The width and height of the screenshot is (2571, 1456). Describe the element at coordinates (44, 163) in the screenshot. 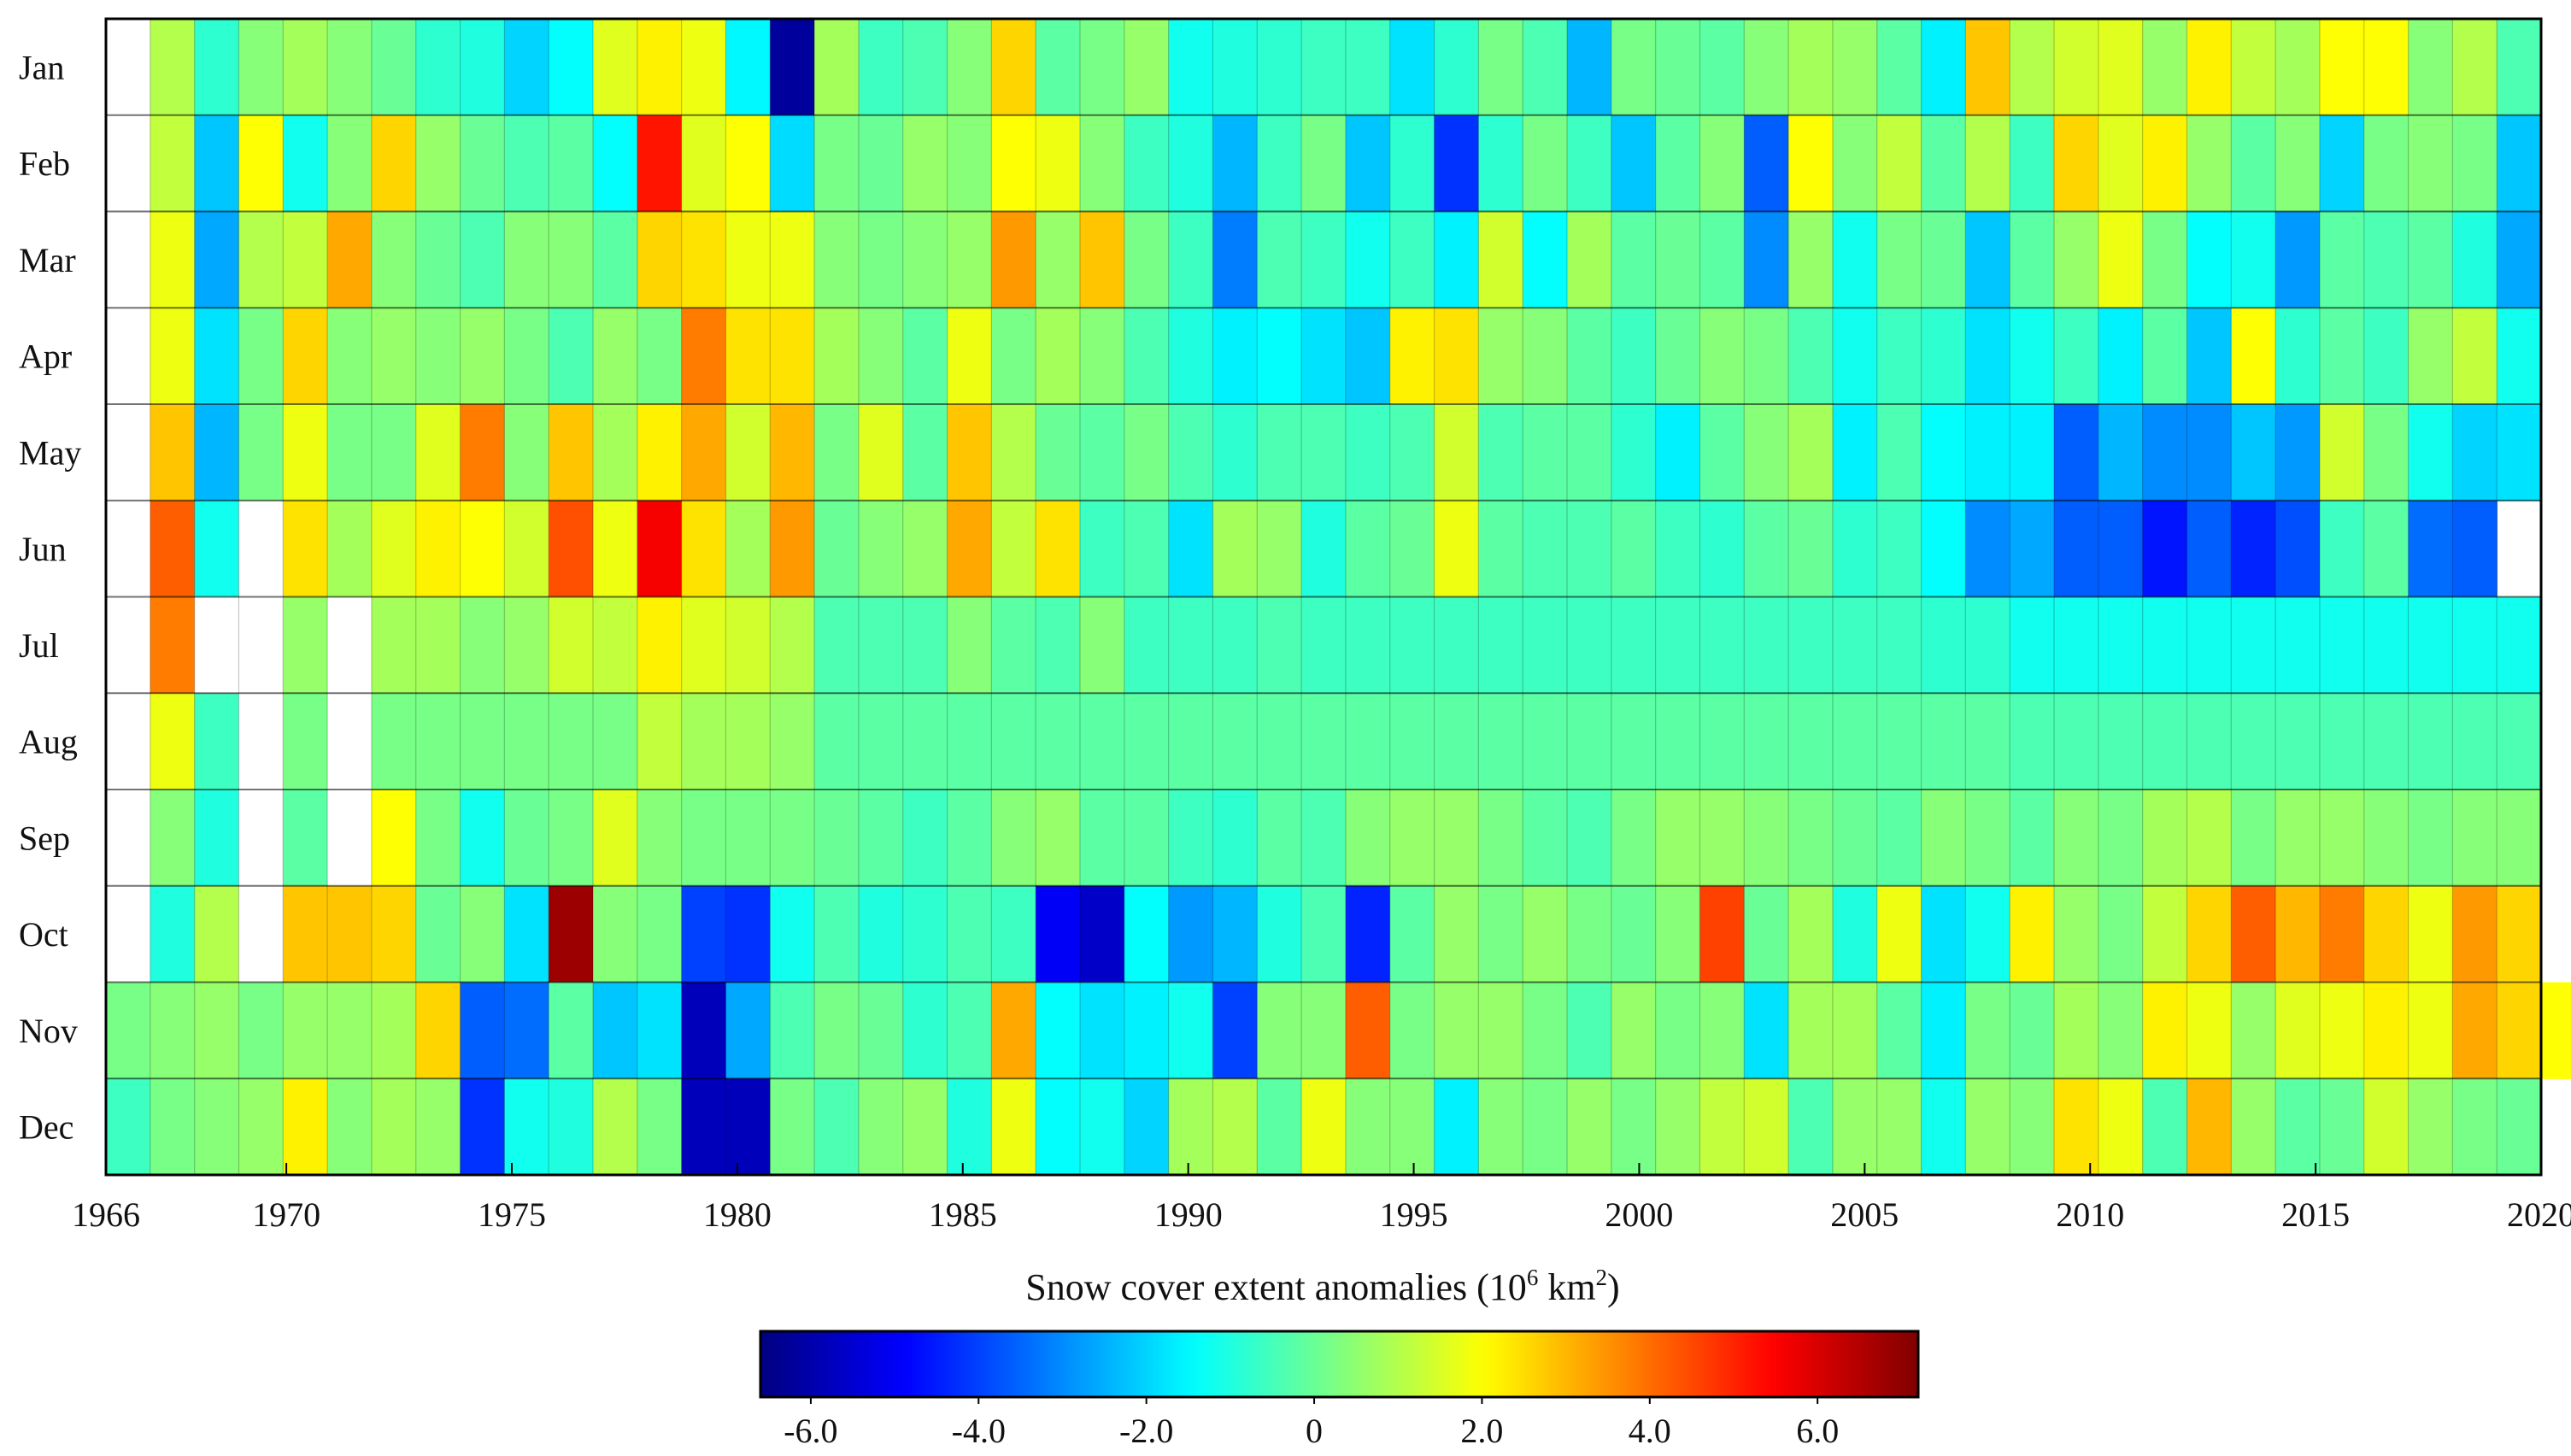

I see `month-label: Feb` at that location.